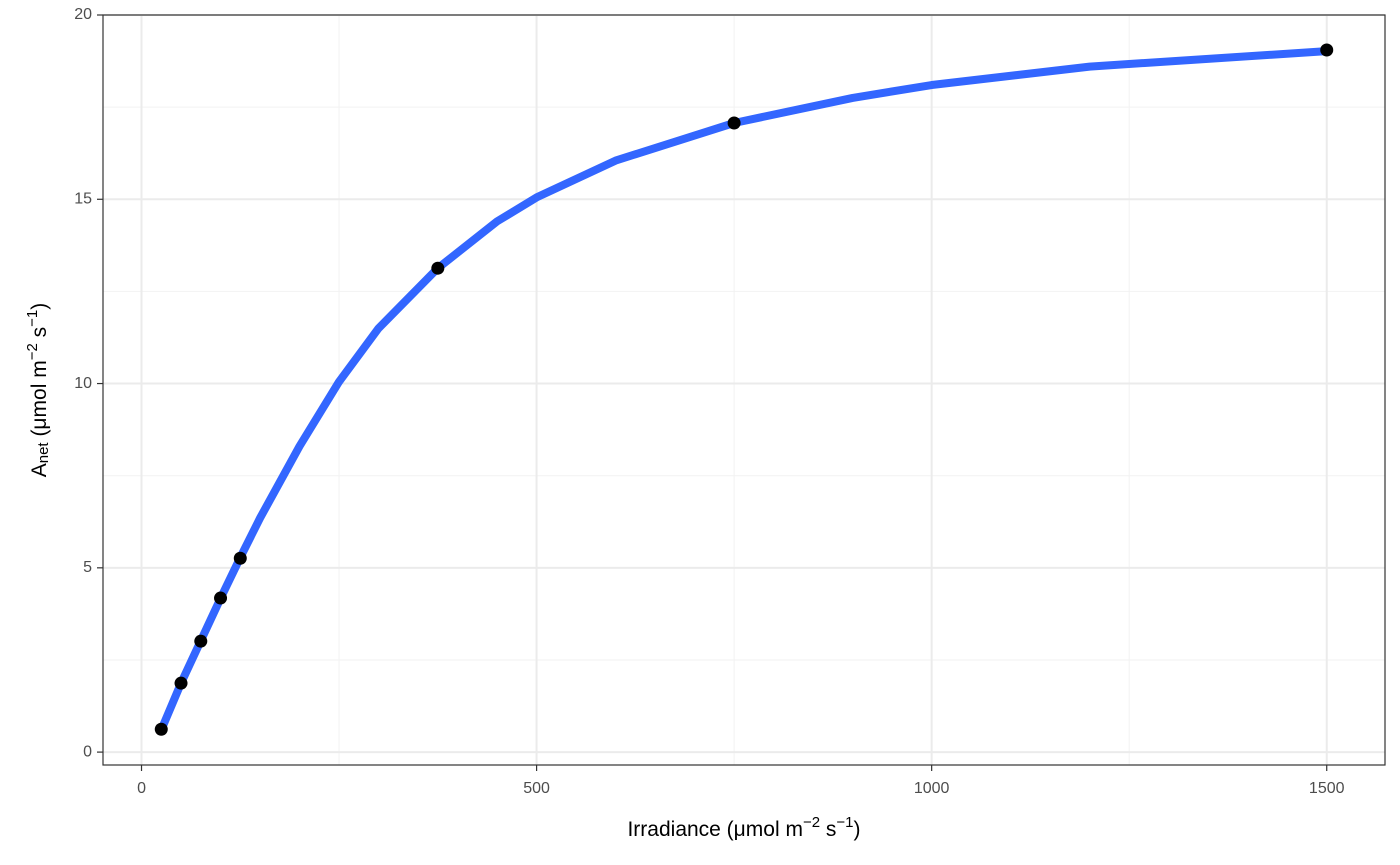  I want to click on x-tick-label: 1500, so click(1327, 788).